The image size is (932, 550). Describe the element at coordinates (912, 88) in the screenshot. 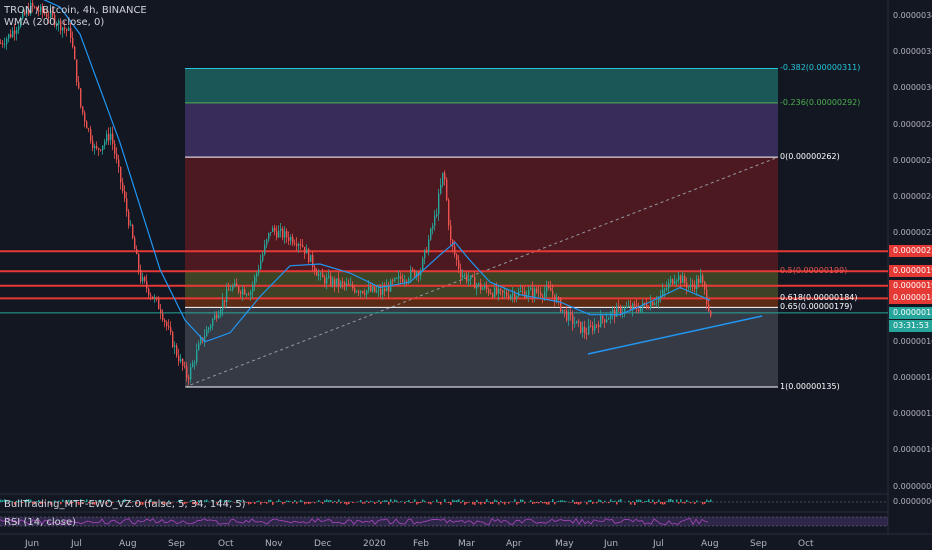

I see `price-tick-label: 0.00000300` at that location.